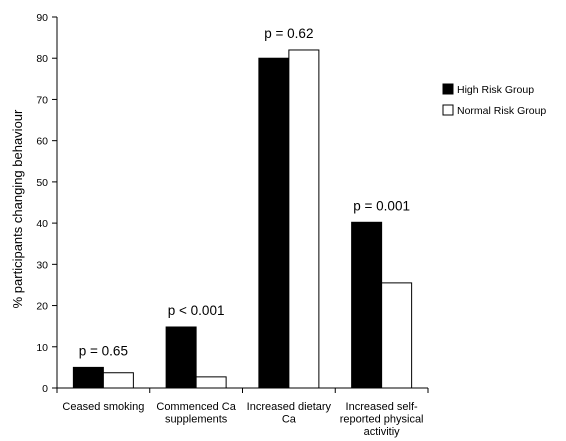 This screenshot has height=441, width=566. I want to click on legend: High Risk Group Normal Risk Group, so click(494, 100).